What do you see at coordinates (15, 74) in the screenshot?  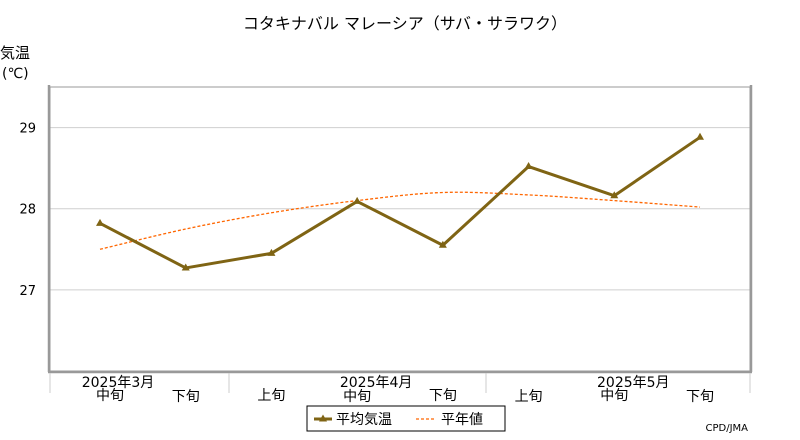 I see `y-axis-unit: (℃)` at bounding box center [15, 74].